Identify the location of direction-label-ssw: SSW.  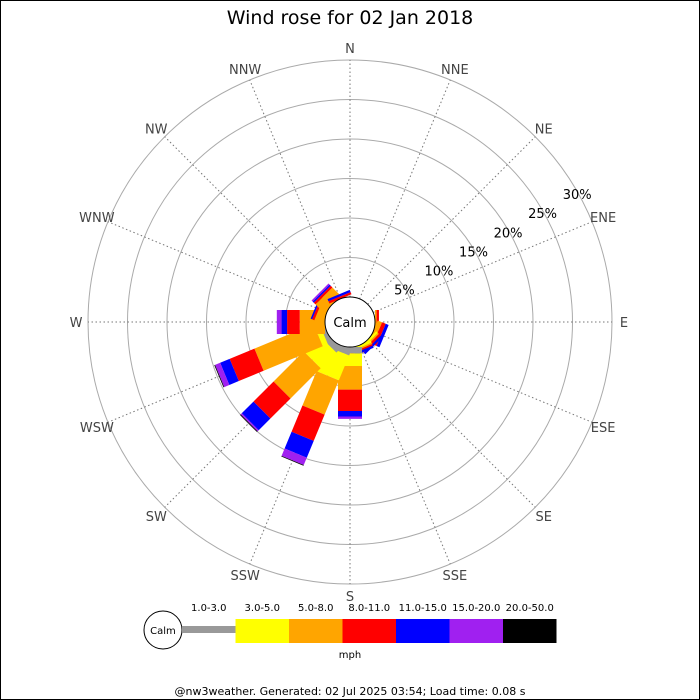
(245, 576).